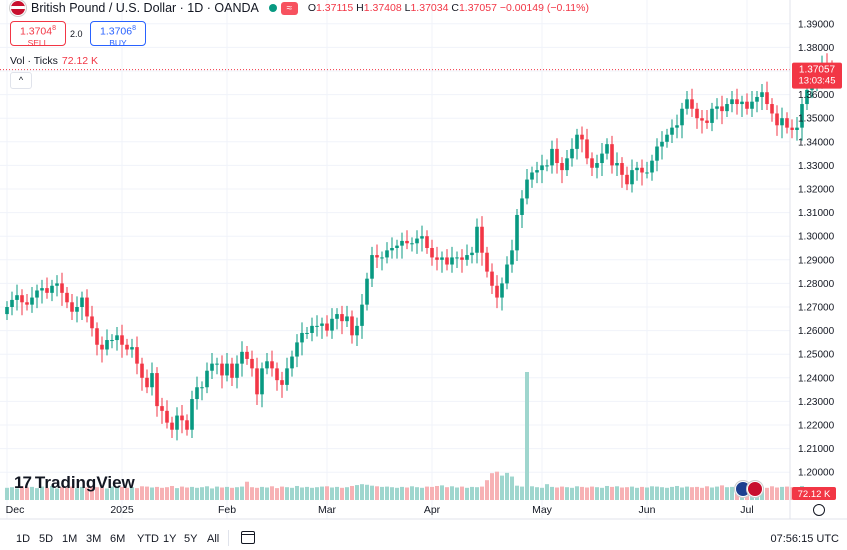  Describe the element at coordinates (94, 539) in the screenshot. I see `range-button-3m: 3M` at that location.